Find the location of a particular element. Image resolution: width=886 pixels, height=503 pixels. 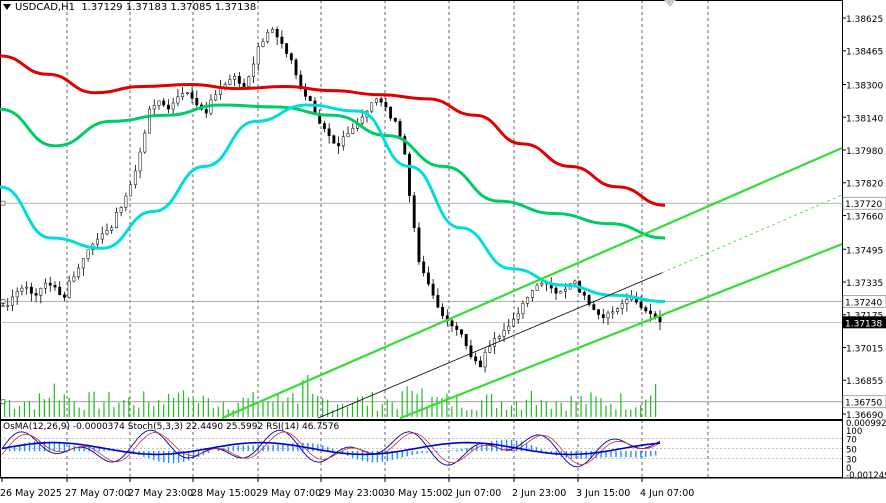

time-tick-label: 26 May 2025 is located at coordinates (31, 493).